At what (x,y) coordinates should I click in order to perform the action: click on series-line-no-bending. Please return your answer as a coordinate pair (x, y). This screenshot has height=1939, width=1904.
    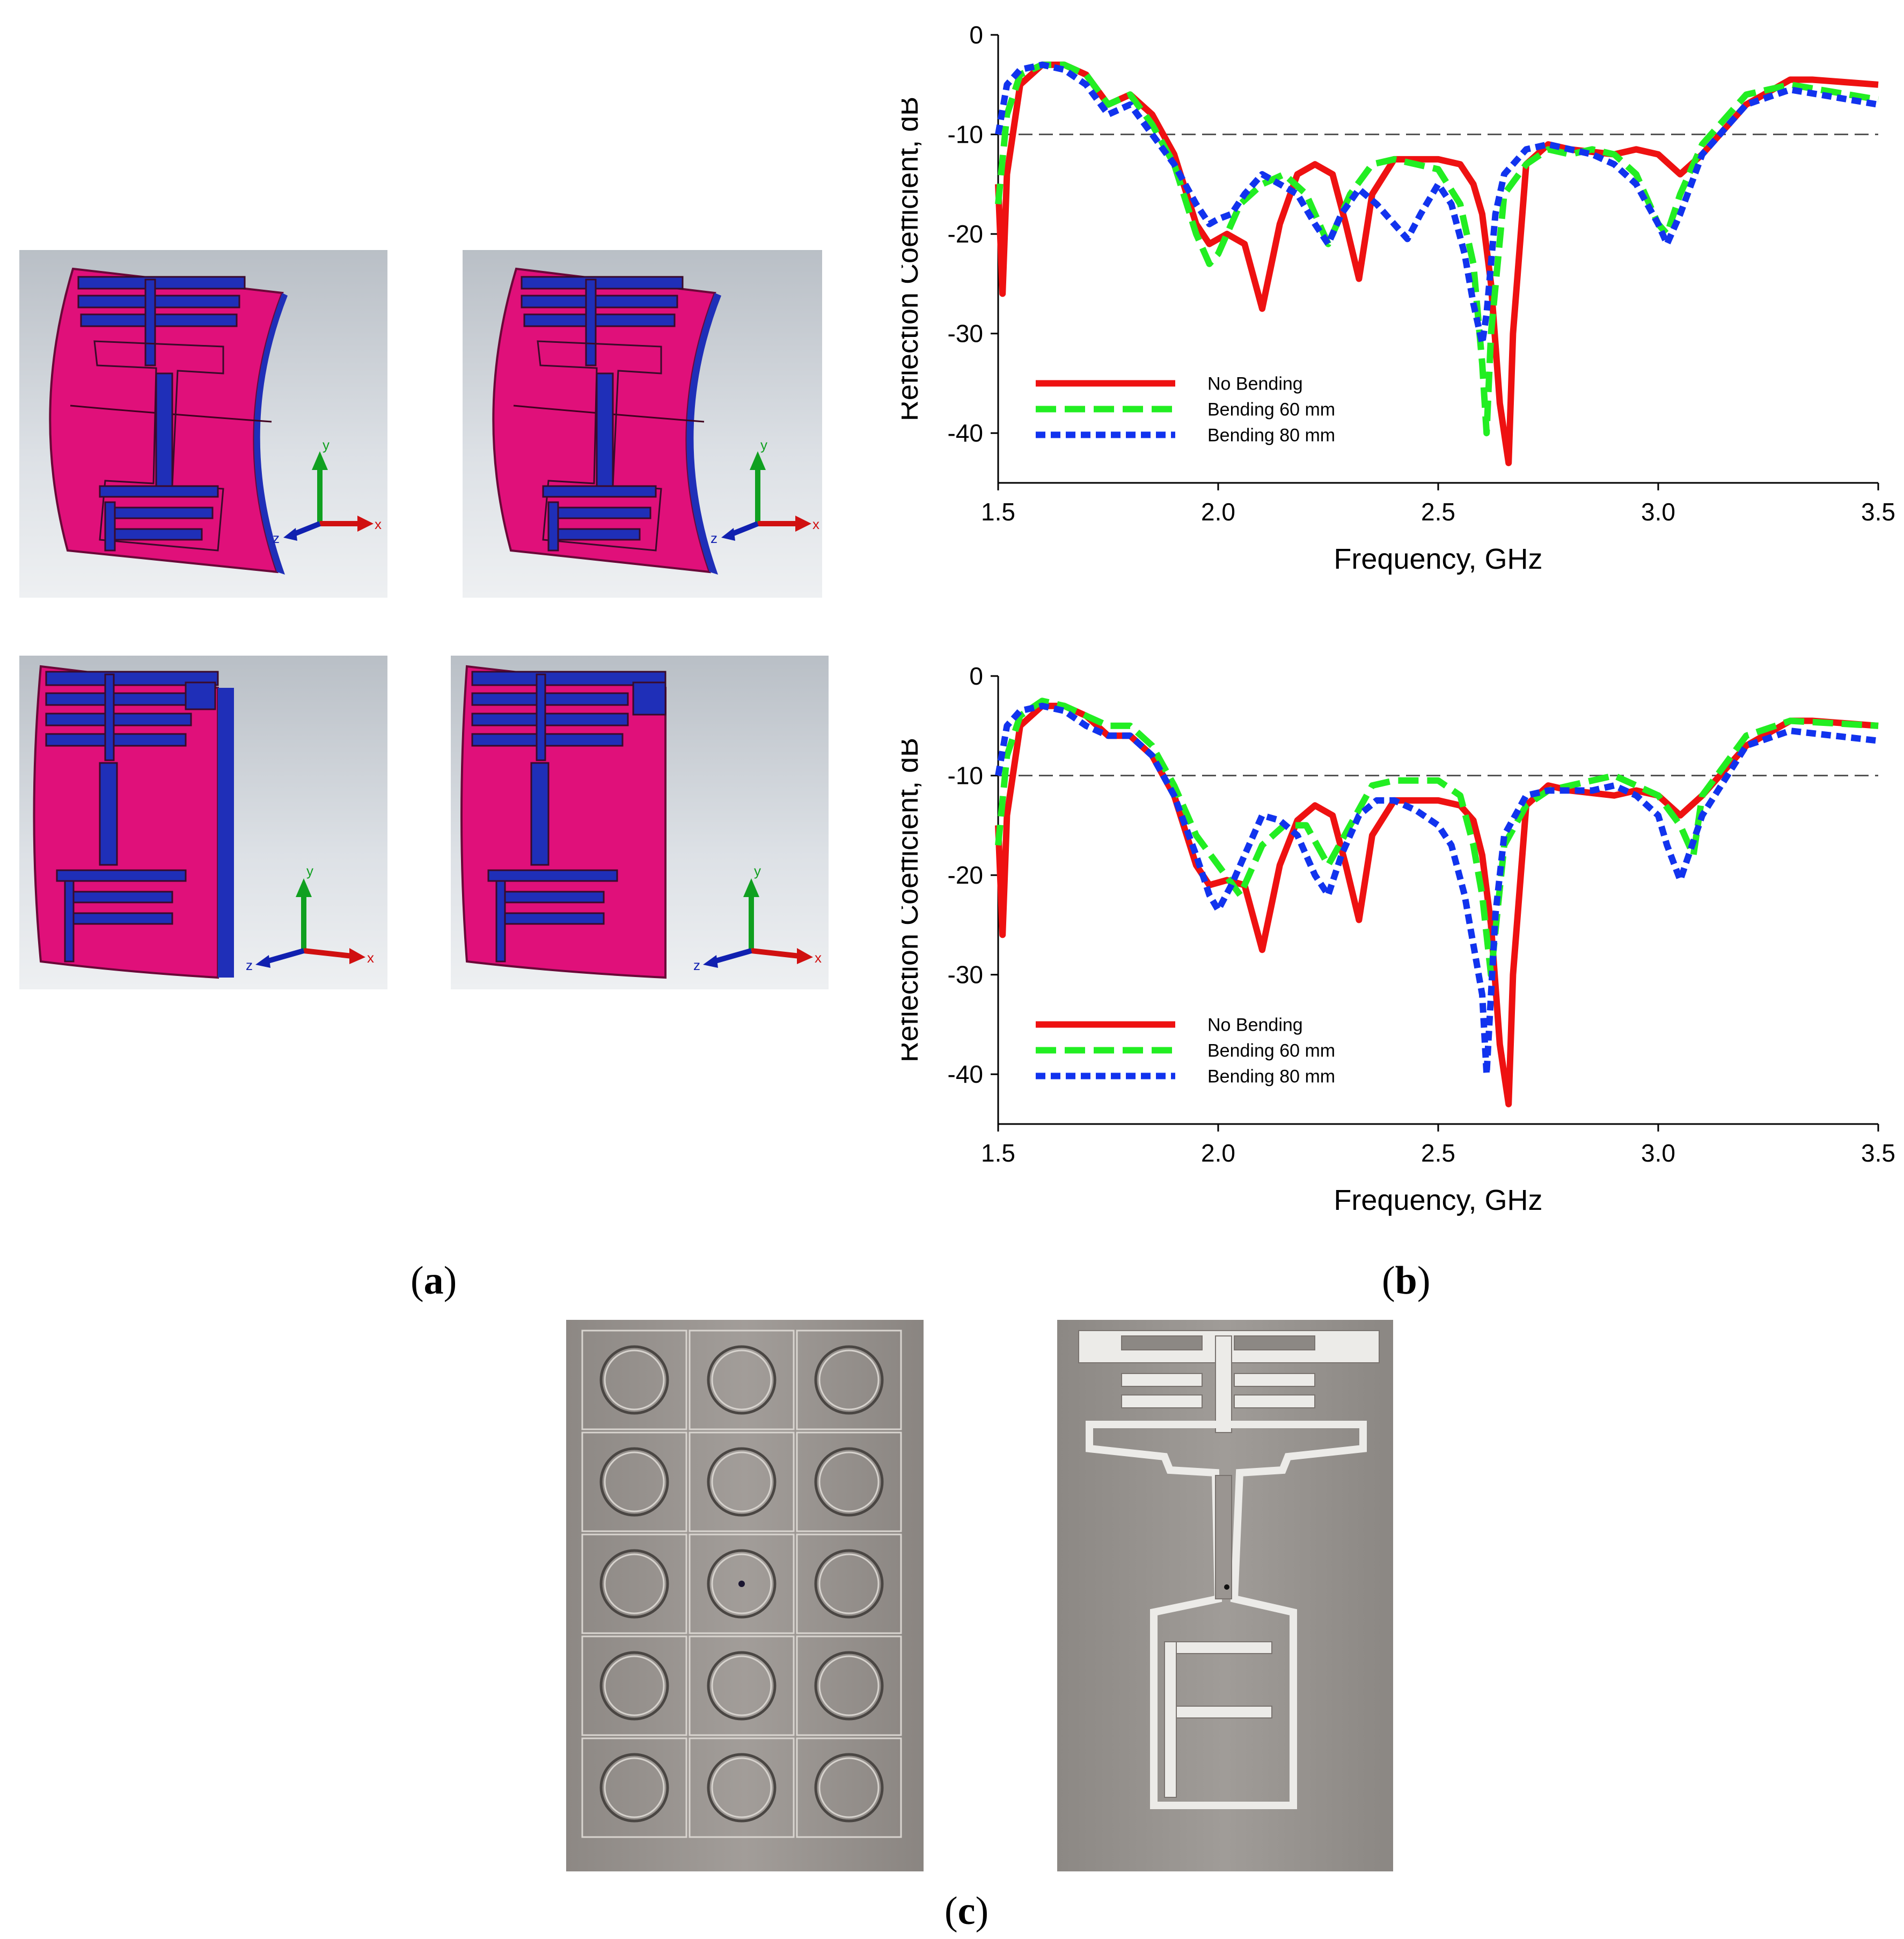
    Looking at the image, I should click on (1437, 905).